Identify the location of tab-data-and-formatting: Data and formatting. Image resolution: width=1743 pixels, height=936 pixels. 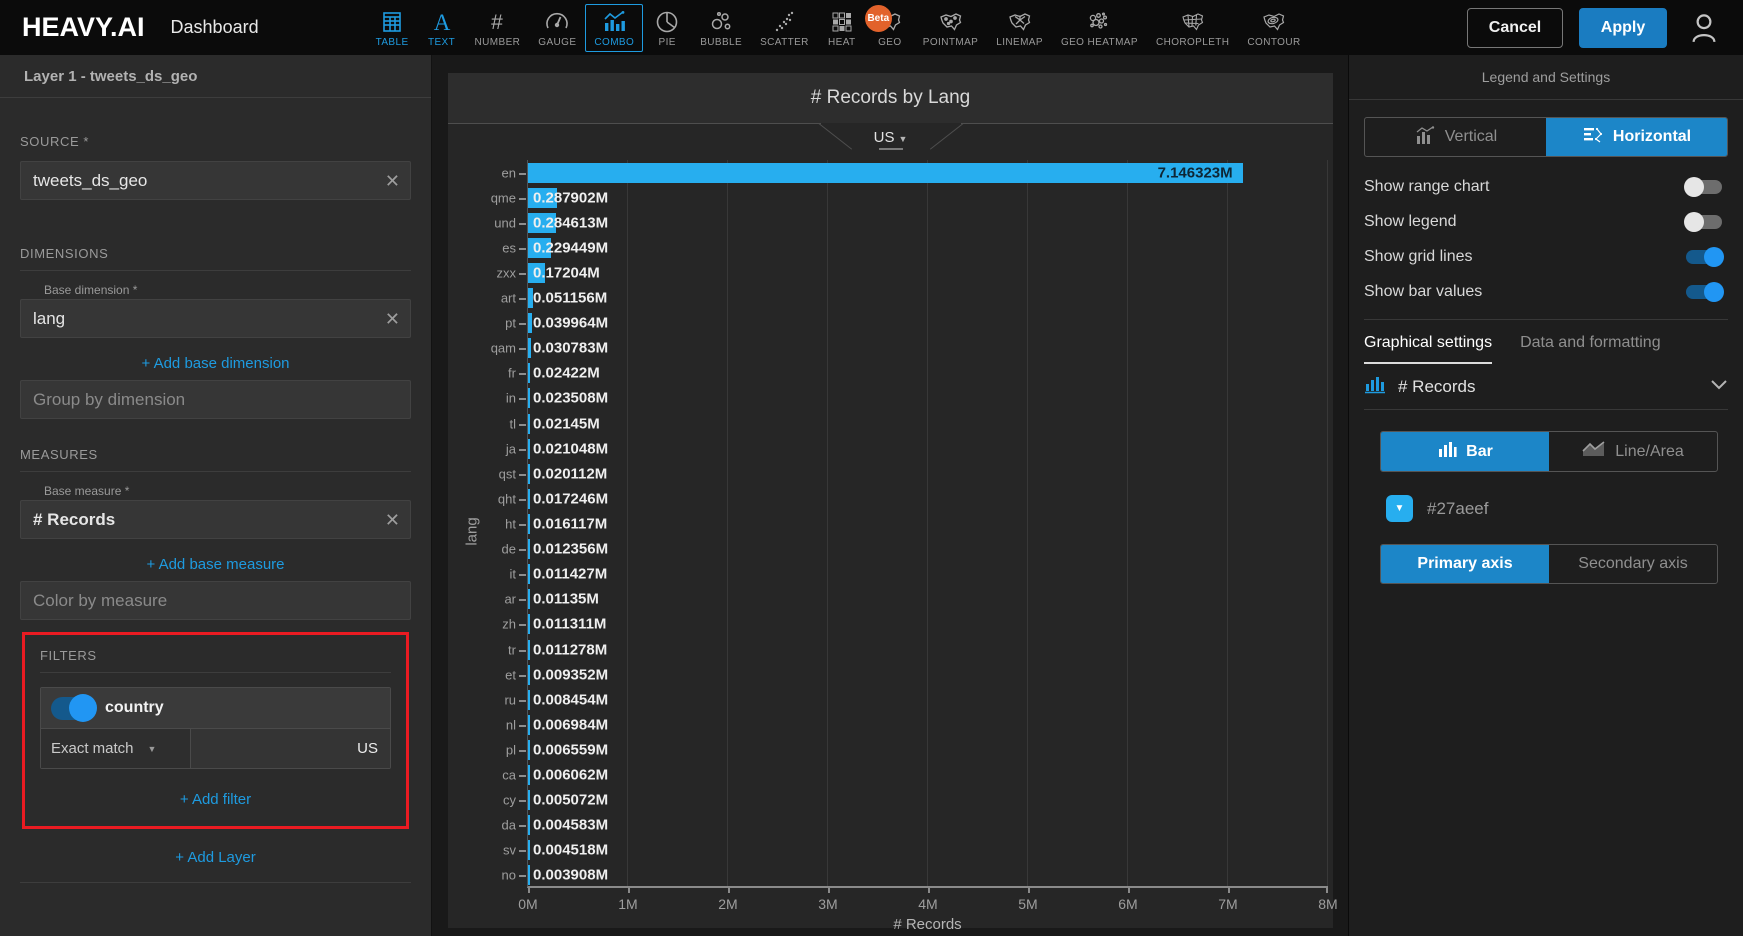
(1590, 342).